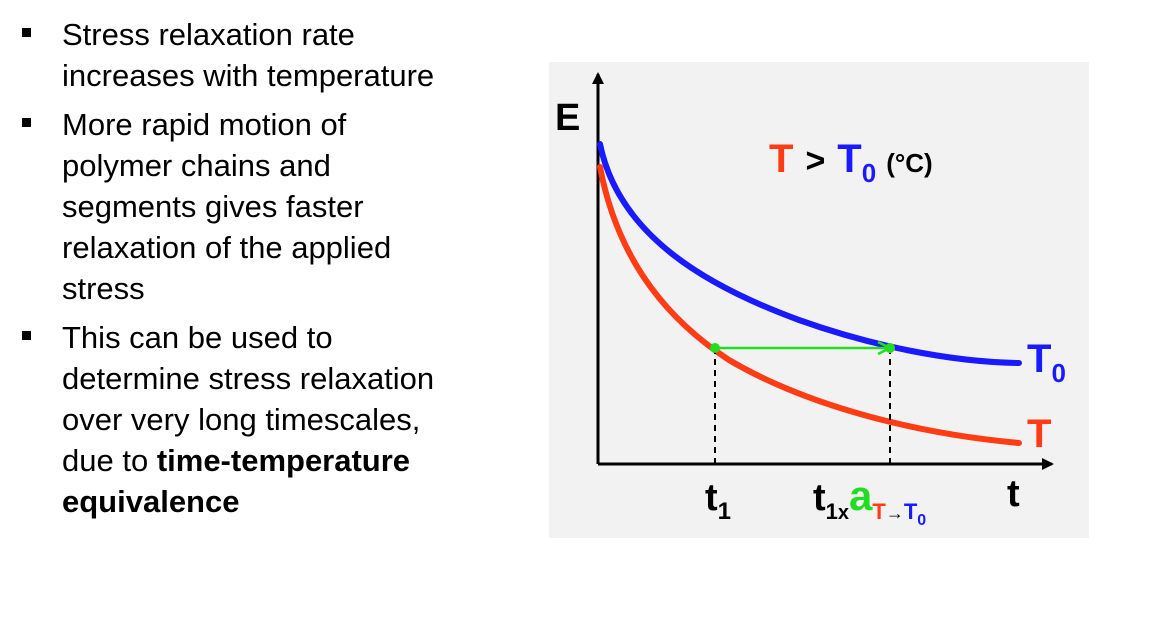 This screenshot has height=644, width=1149. I want to click on tick-t1: t1, so click(718, 501).